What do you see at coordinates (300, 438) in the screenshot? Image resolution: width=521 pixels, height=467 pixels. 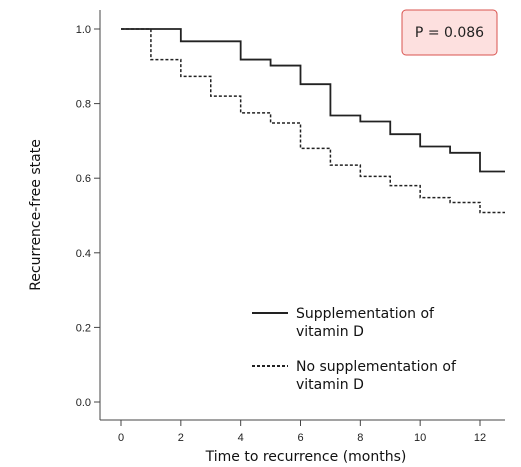 I see `x-tick-label: 6` at bounding box center [300, 438].